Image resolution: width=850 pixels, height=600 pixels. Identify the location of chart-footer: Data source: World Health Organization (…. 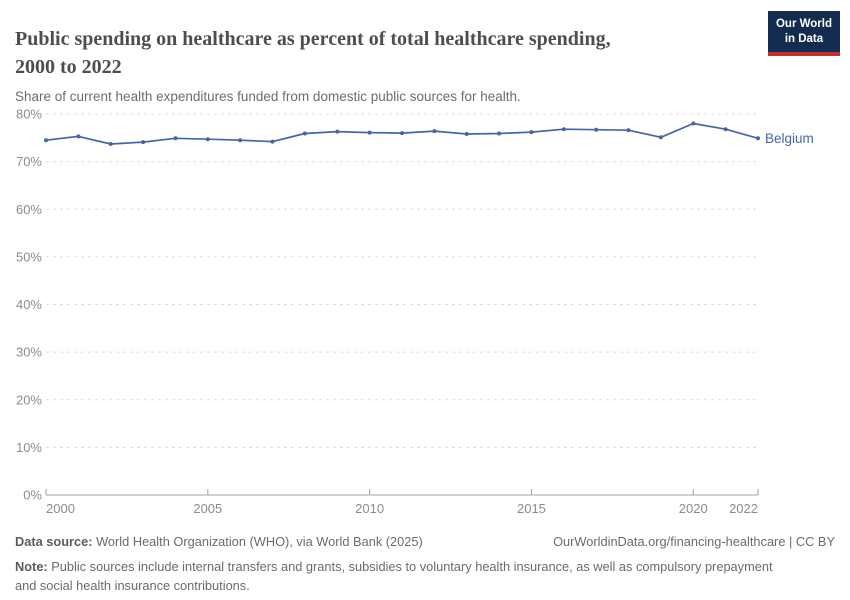
(425, 564).